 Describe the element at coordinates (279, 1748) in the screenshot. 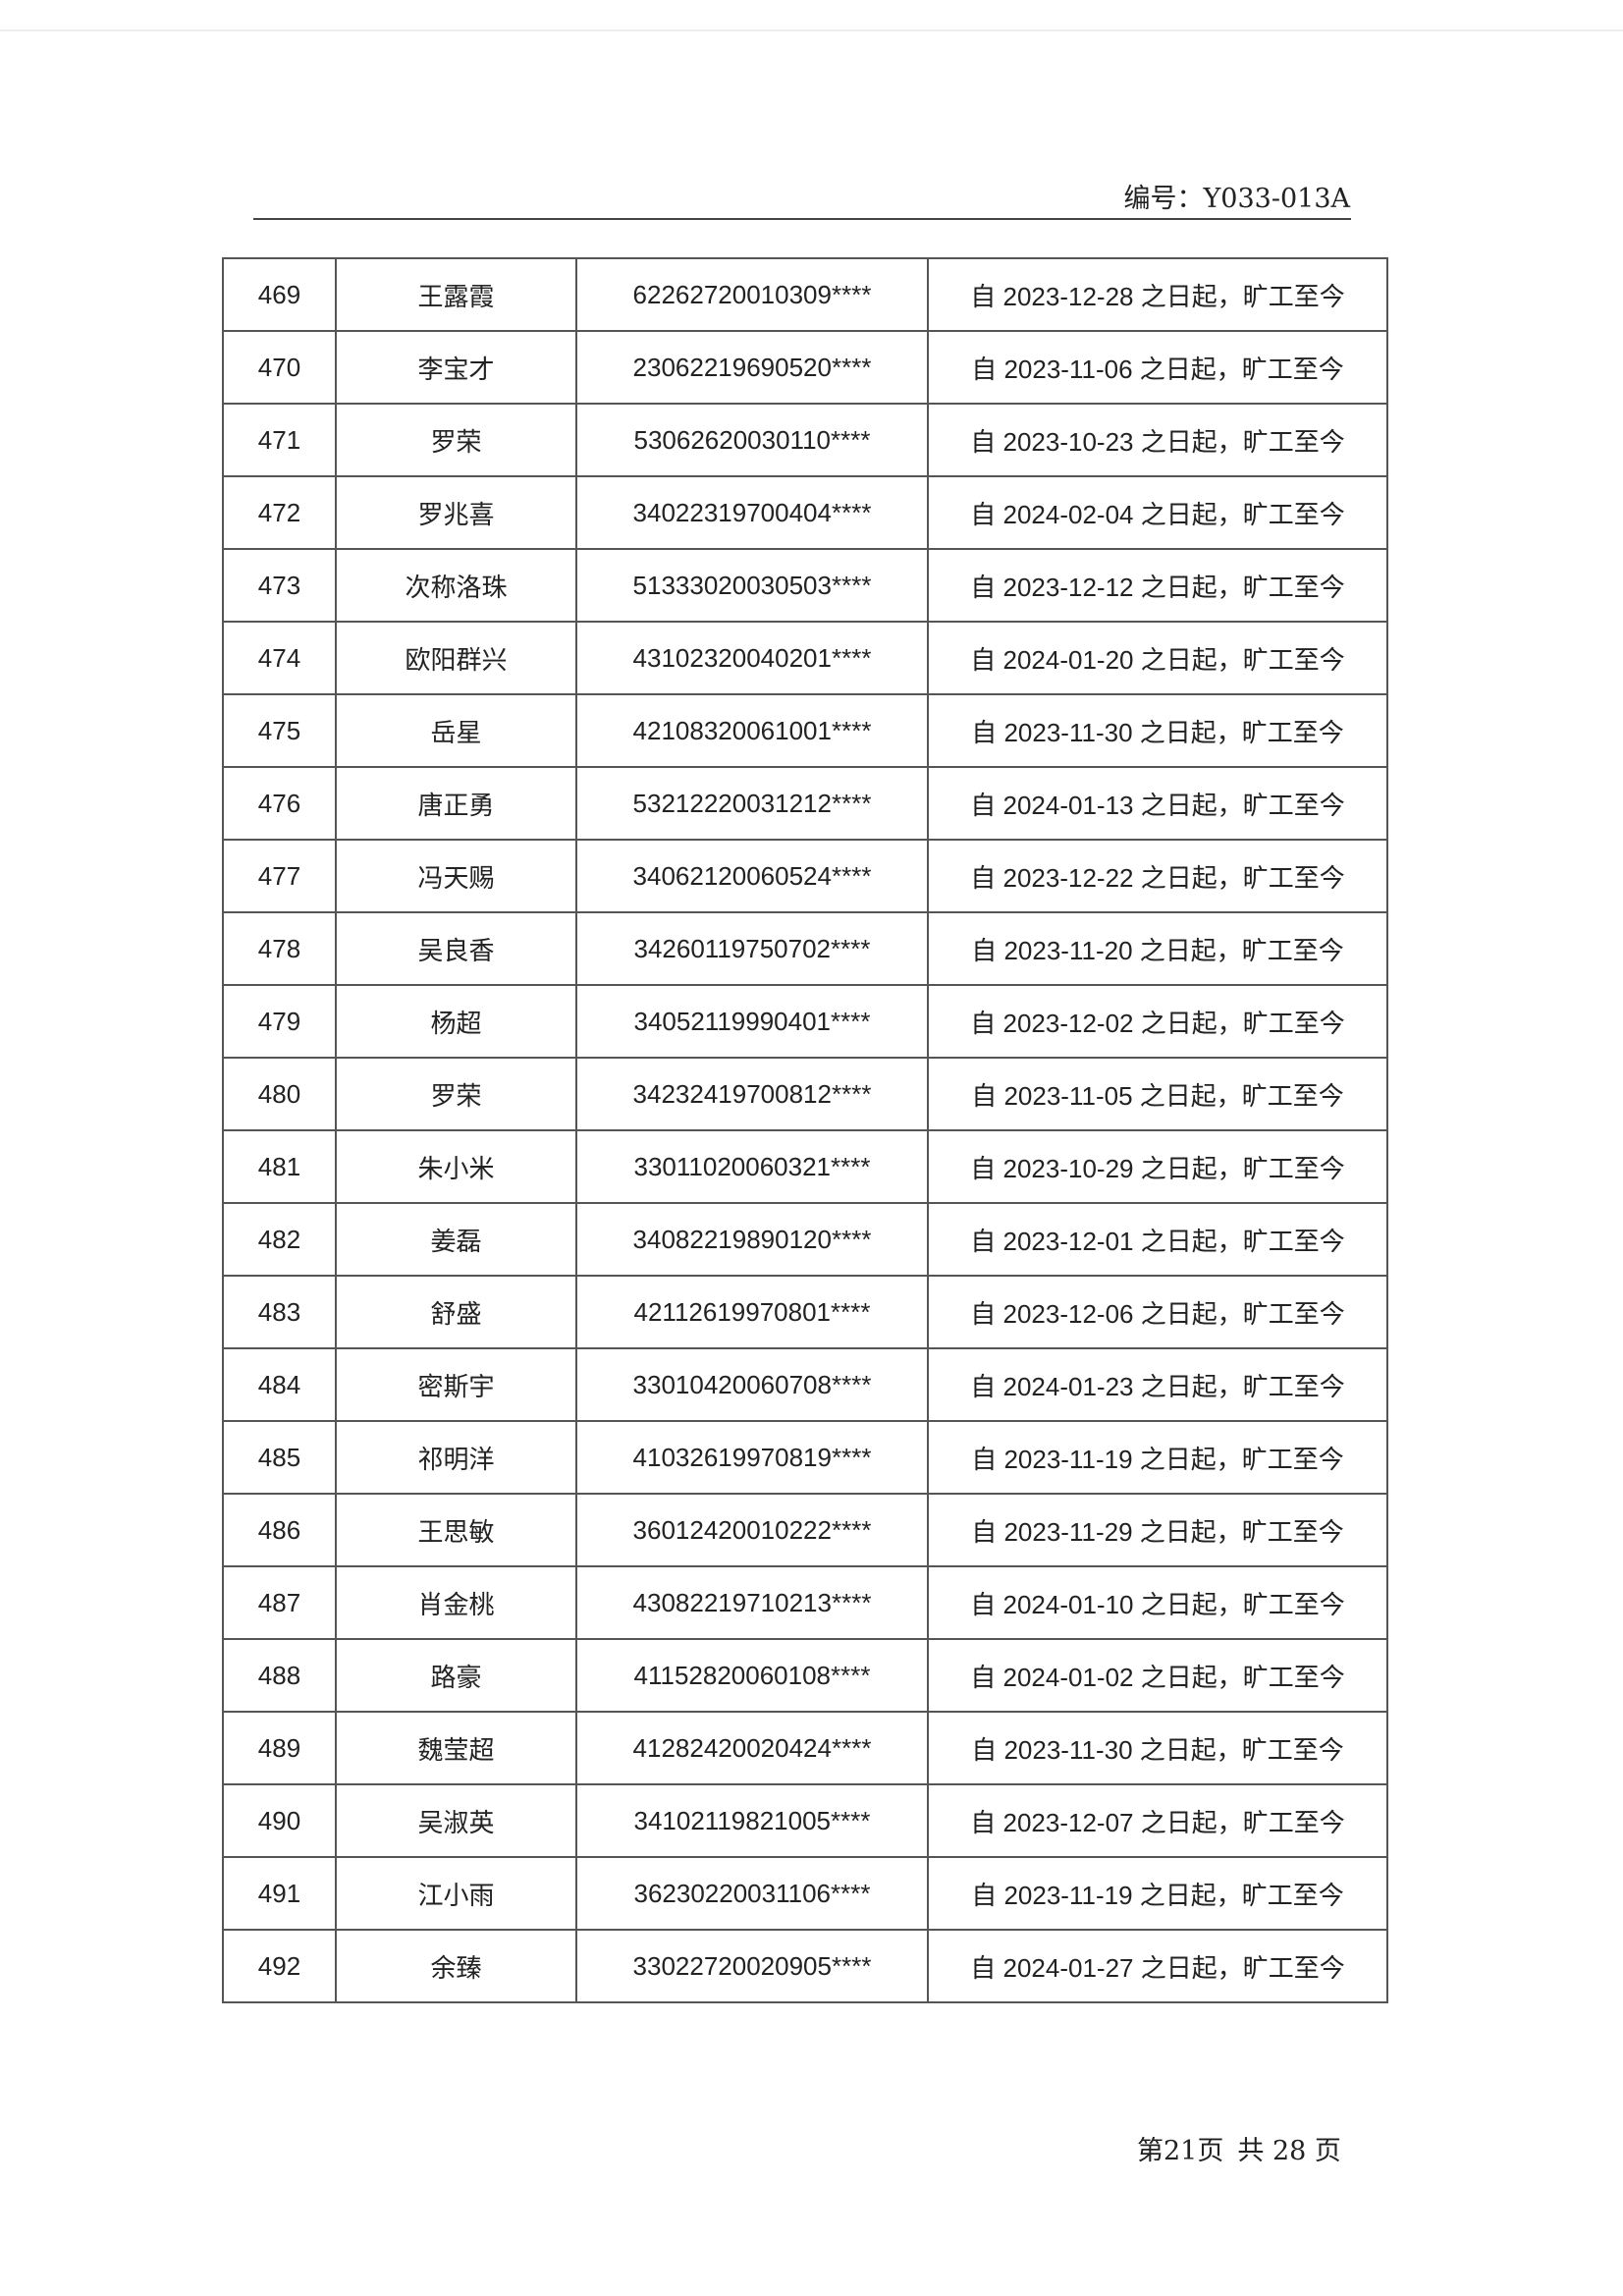

I see `row-number: 489` at that location.